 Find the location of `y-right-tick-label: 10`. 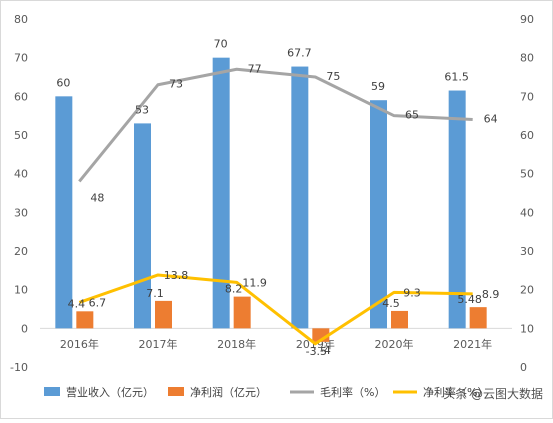

y-right-tick-label: 10 is located at coordinates (527, 328).